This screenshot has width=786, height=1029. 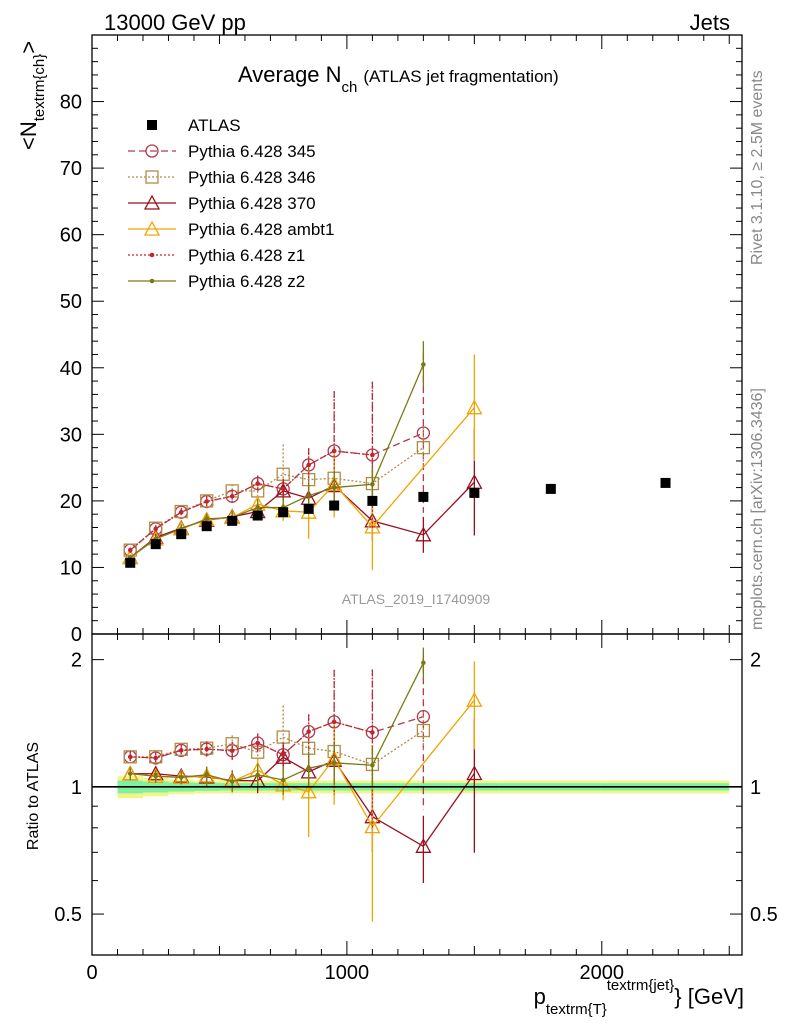 What do you see at coordinates (222, 177) in the screenshot?
I see `legend-item: Pythia 6.428 346` at bounding box center [222, 177].